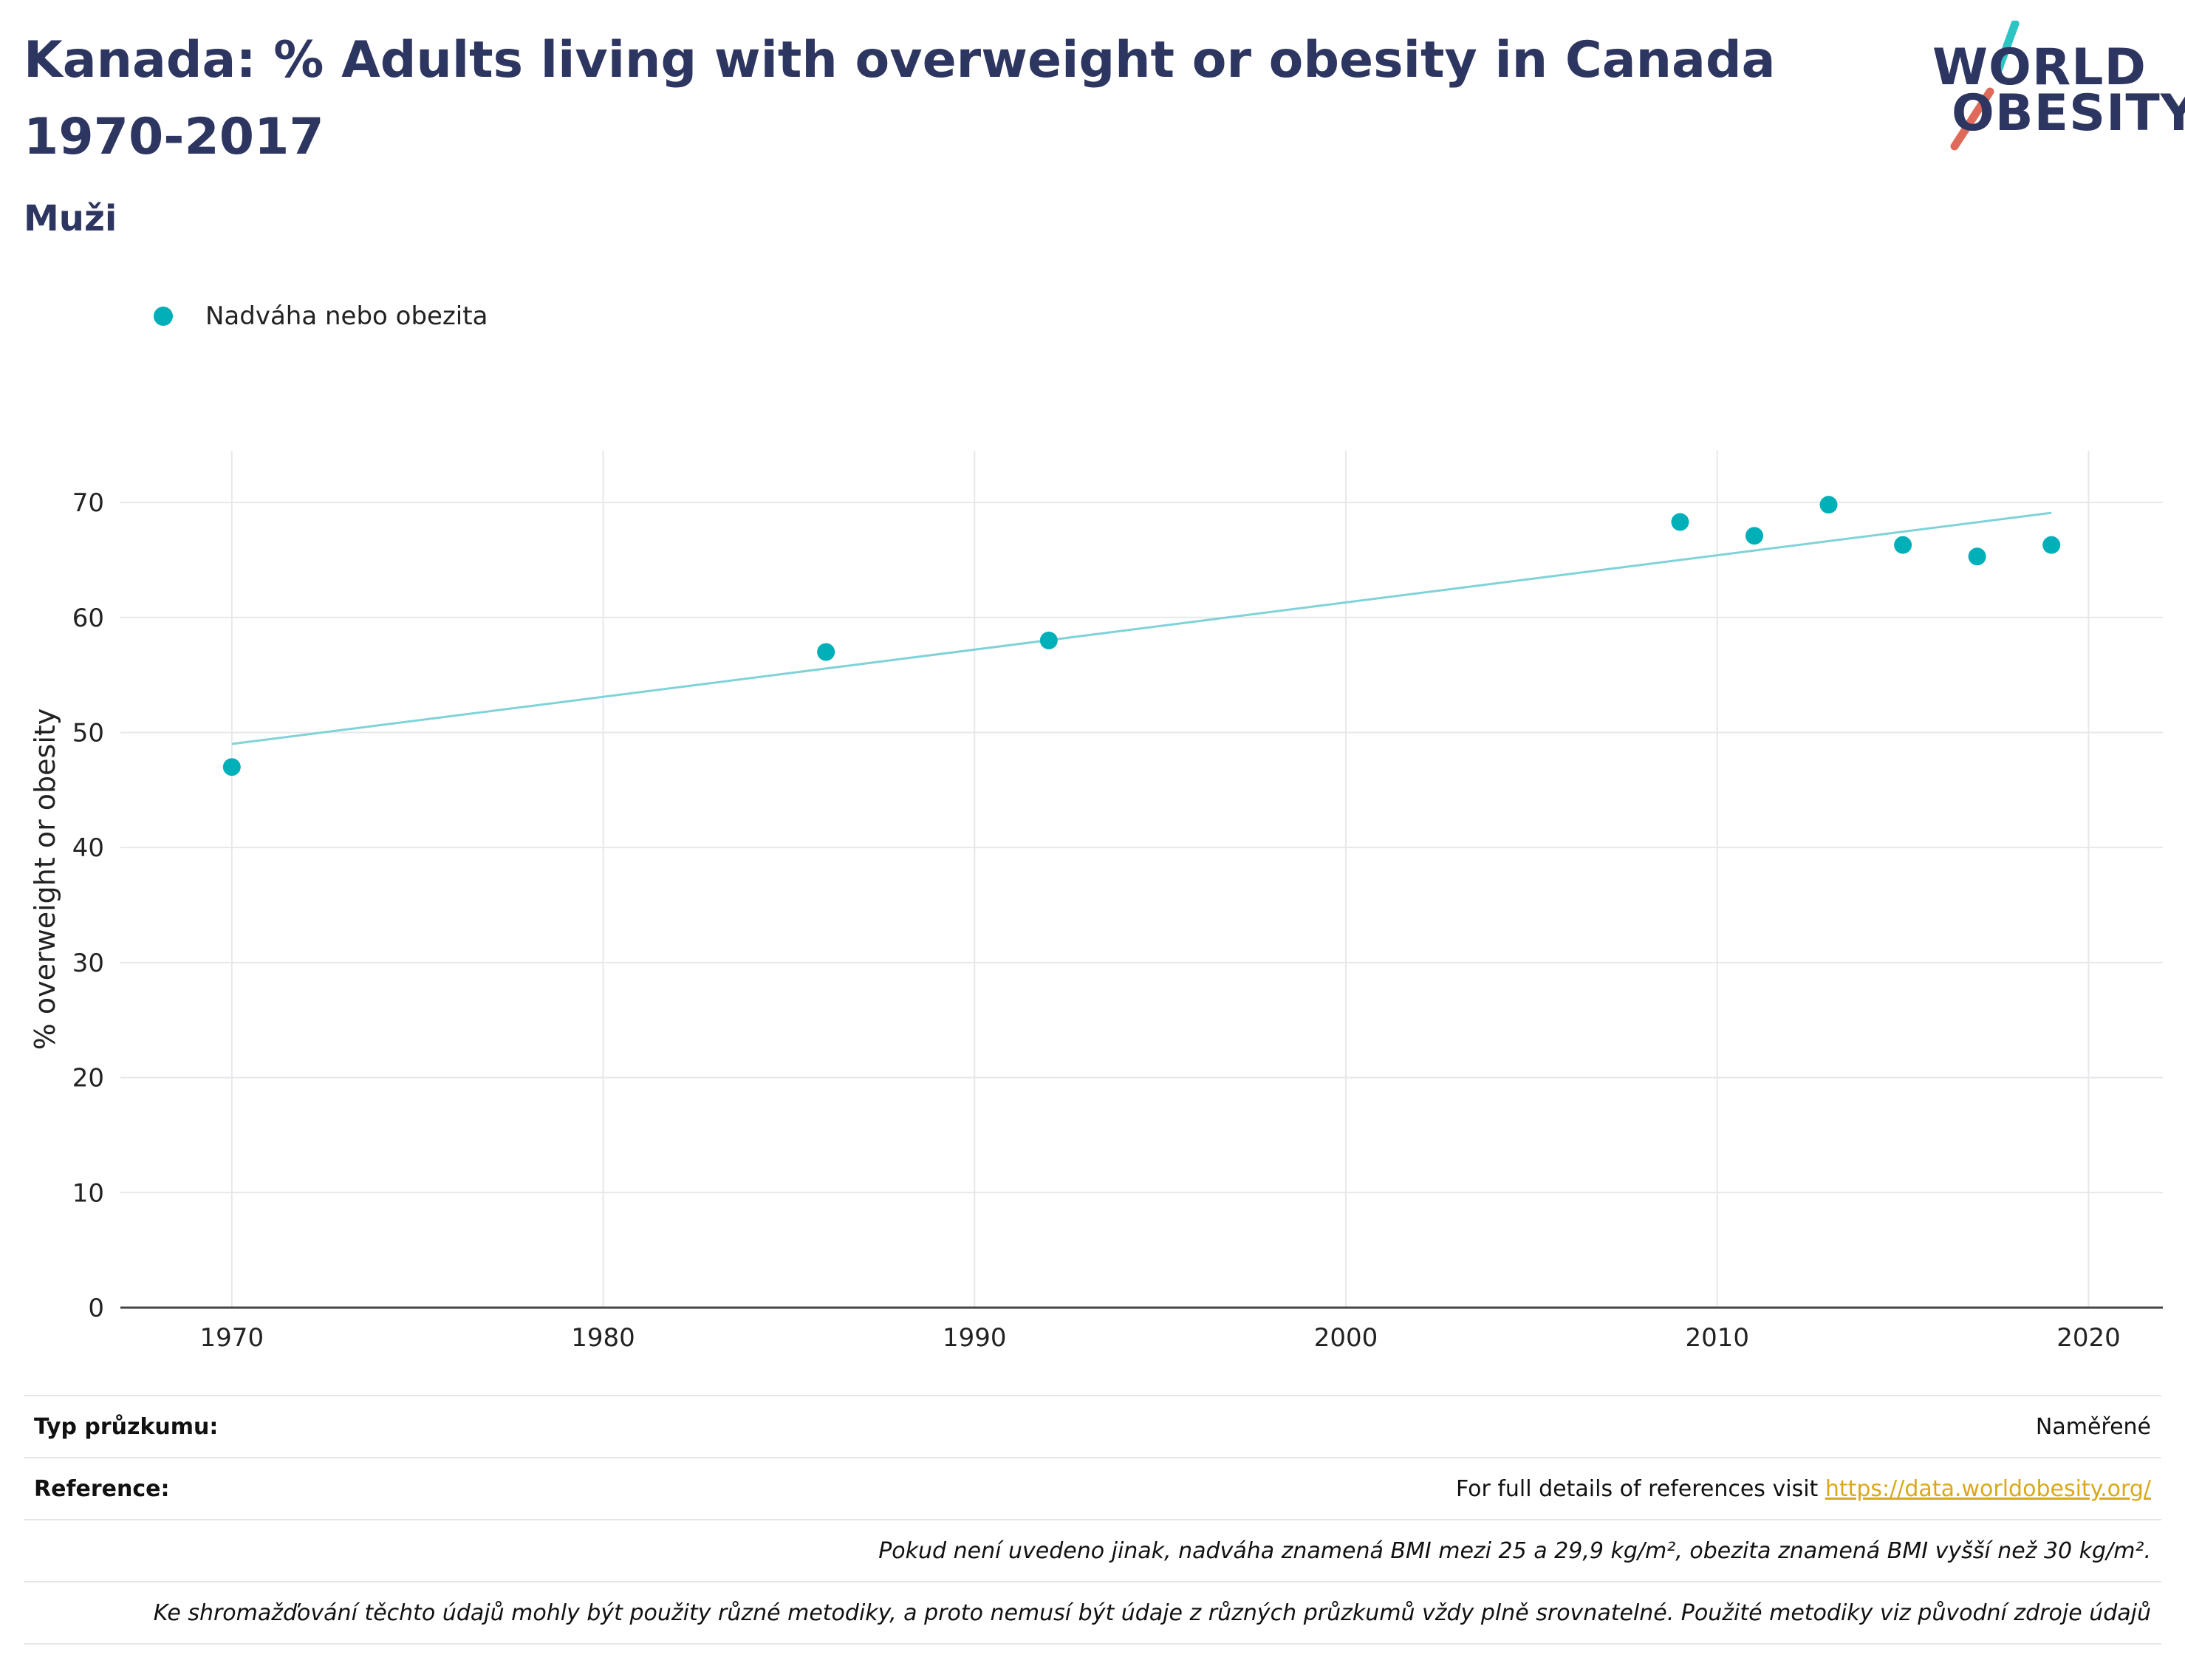 This screenshot has height=1680, width=2185. I want to click on x-tick-label: 2020, so click(2088, 1338).